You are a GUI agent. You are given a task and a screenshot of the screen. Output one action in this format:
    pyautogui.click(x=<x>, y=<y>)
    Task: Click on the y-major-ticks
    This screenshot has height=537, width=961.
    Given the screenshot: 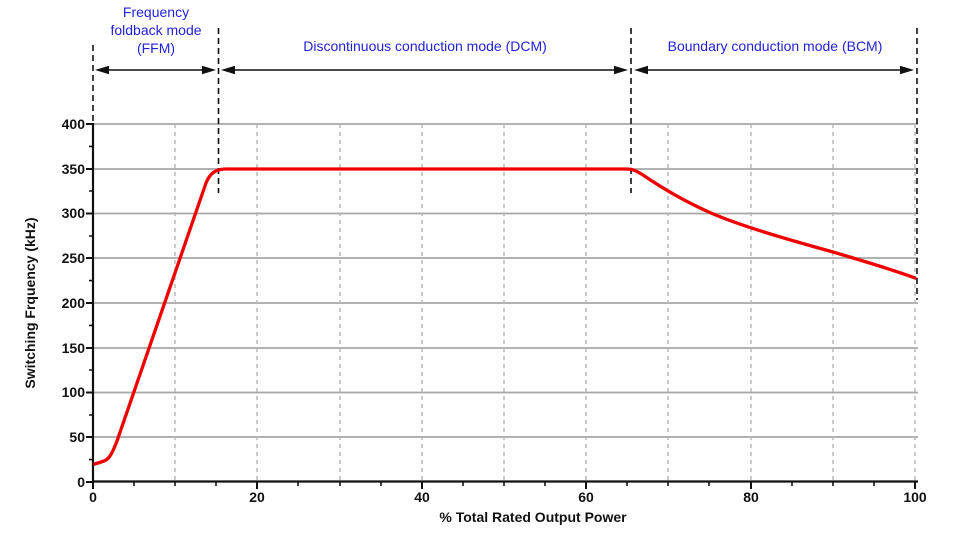 What is the action you would take?
    pyautogui.click(x=89, y=303)
    